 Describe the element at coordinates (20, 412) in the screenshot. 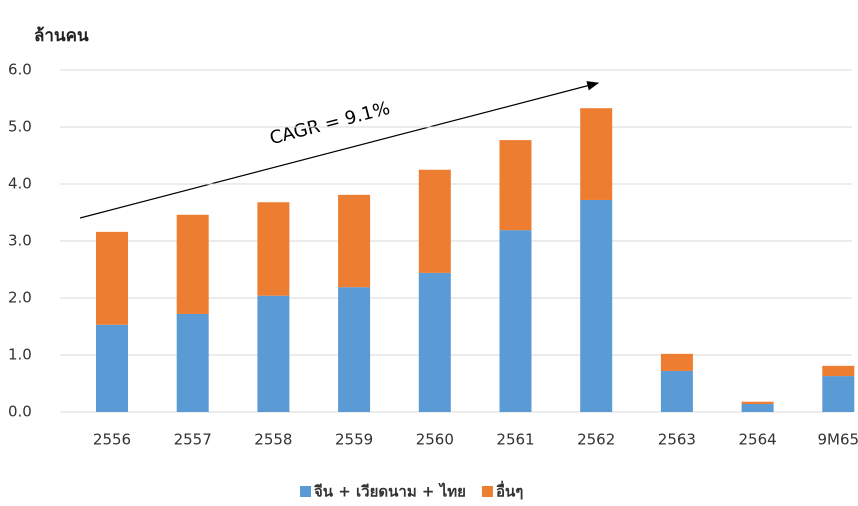

I see `y-tick-label: 0.0` at that location.